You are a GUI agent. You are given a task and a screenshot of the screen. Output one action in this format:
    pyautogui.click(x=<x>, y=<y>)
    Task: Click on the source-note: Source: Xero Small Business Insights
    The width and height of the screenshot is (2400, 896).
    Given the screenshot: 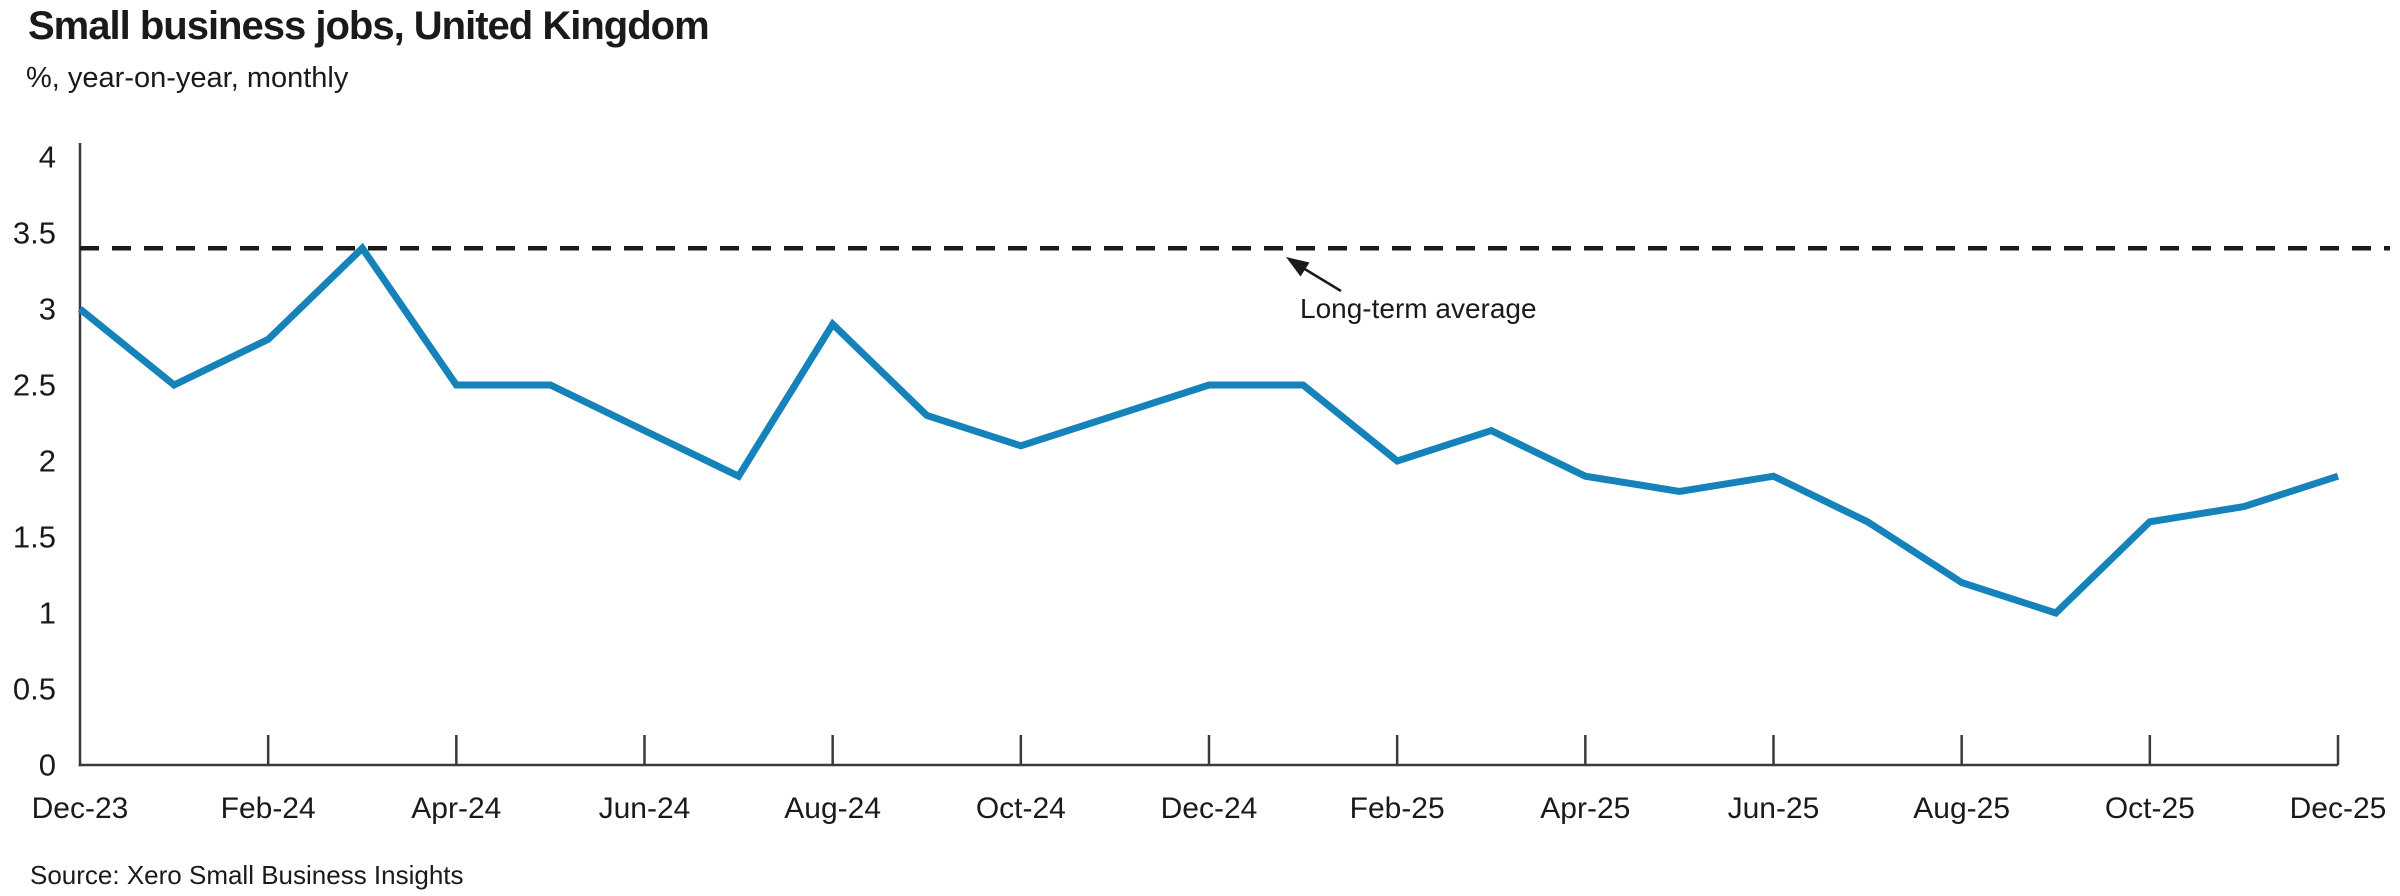 What is the action you would take?
    pyautogui.click(x=247, y=875)
    